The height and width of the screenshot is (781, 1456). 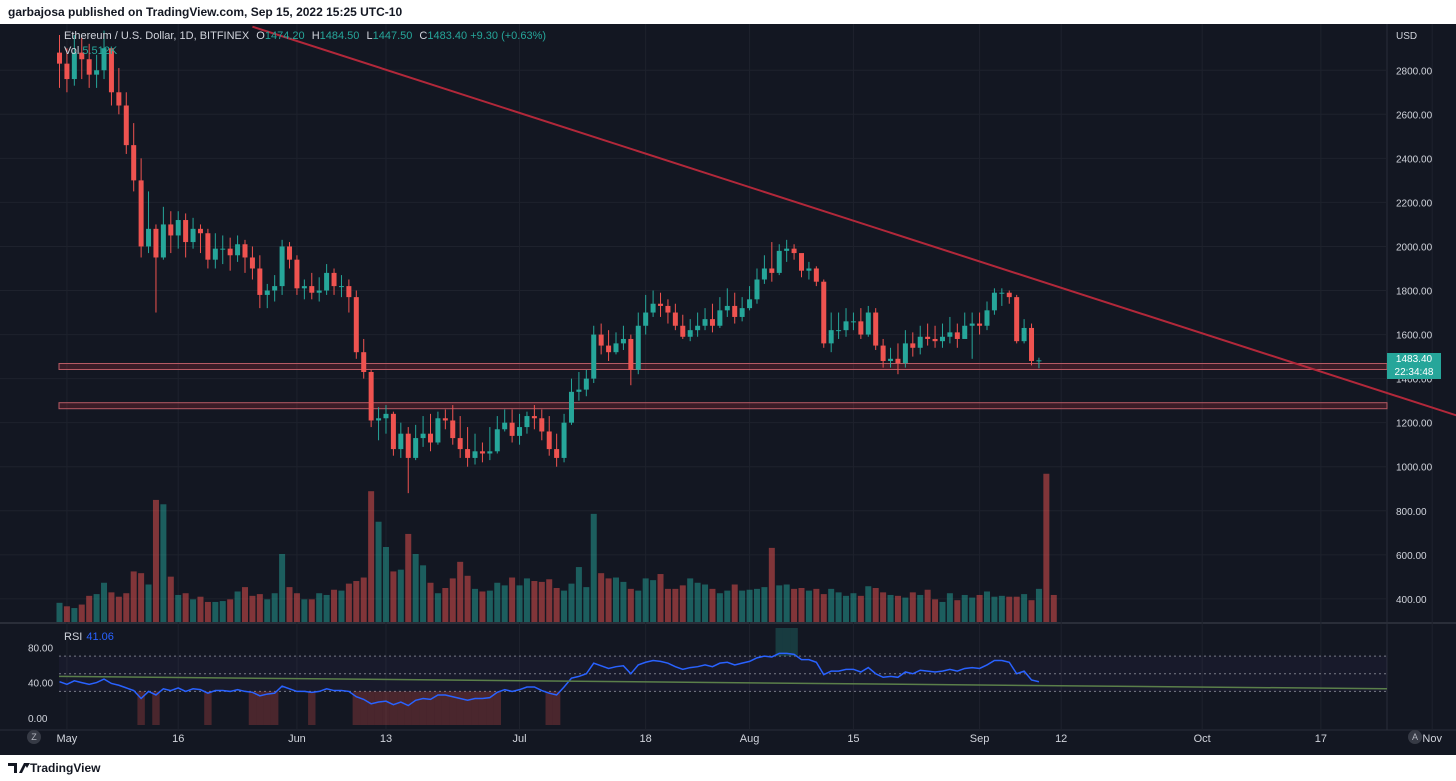 What do you see at coordinates (1414, 159) in the screenshot?
I see `price-tick-label: 2400.00` at bounding box center [1414, 159].